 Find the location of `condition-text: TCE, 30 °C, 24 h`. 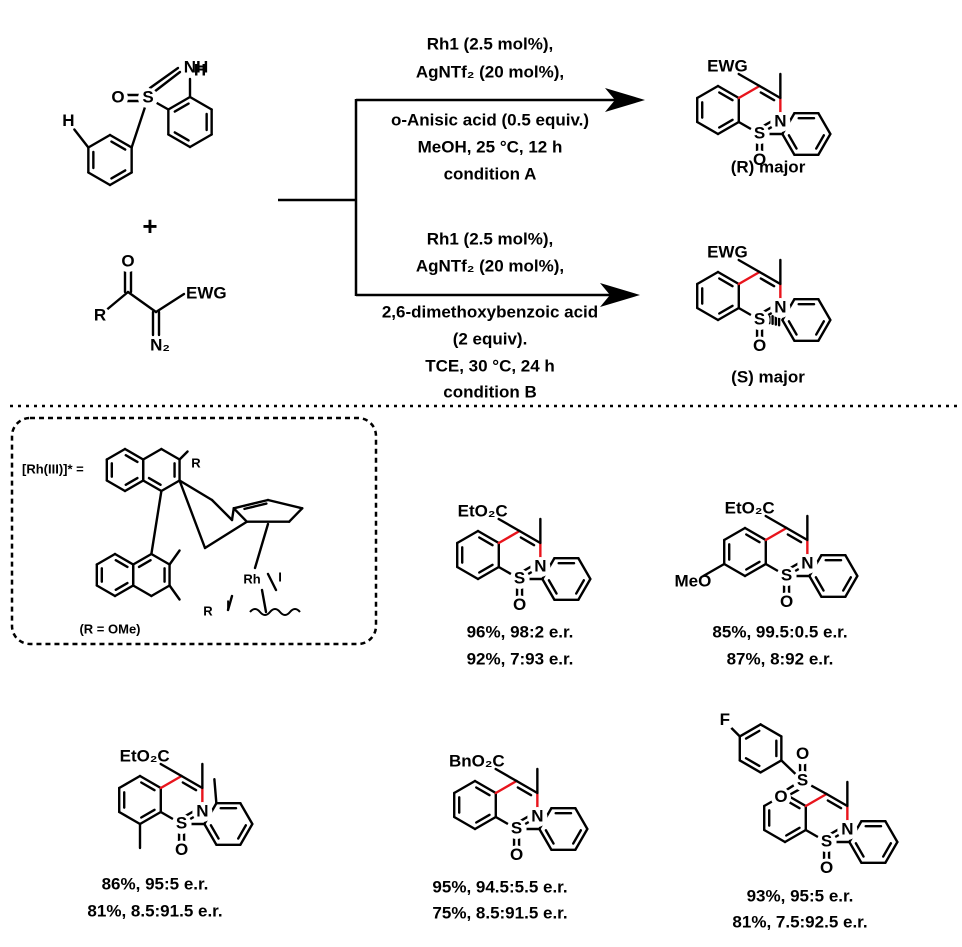

condition-text: TCE, 30 °C, 24 h is located at coordinates (490, 365).